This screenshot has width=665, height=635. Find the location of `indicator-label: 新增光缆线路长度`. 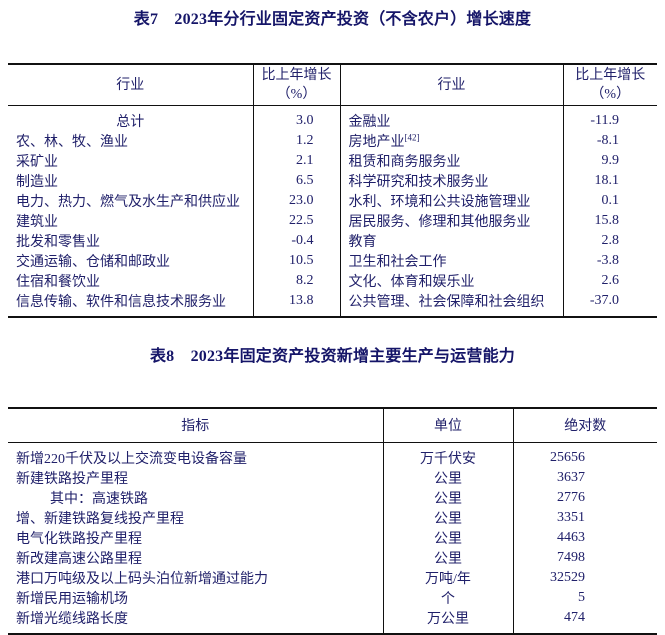

indicator-label: 新增光缆线路长度 is located at coordinates (72, 619).